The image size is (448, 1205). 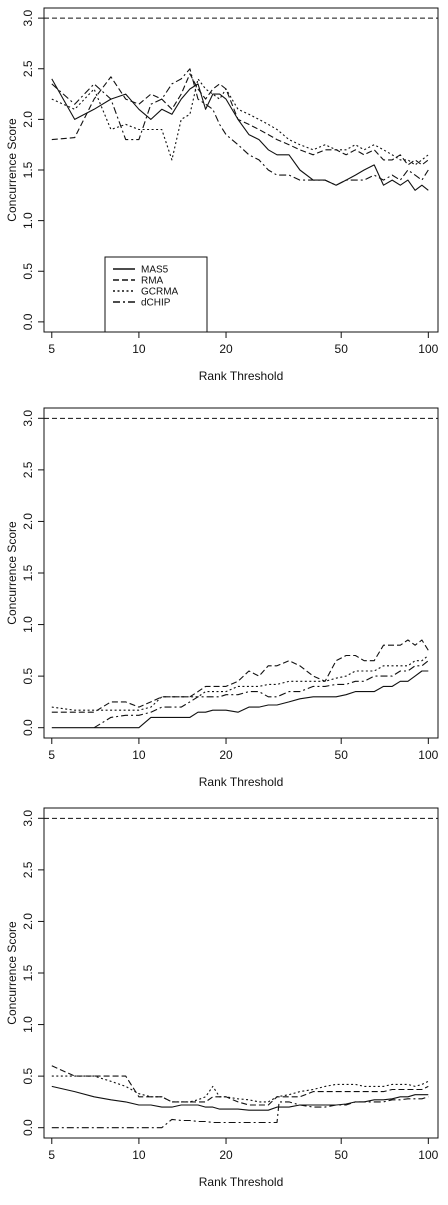 What do you see at coordinates (152, 281) in the screenshot?
I see `legend-label-rma: RMA` at bounding box center [152, 281].